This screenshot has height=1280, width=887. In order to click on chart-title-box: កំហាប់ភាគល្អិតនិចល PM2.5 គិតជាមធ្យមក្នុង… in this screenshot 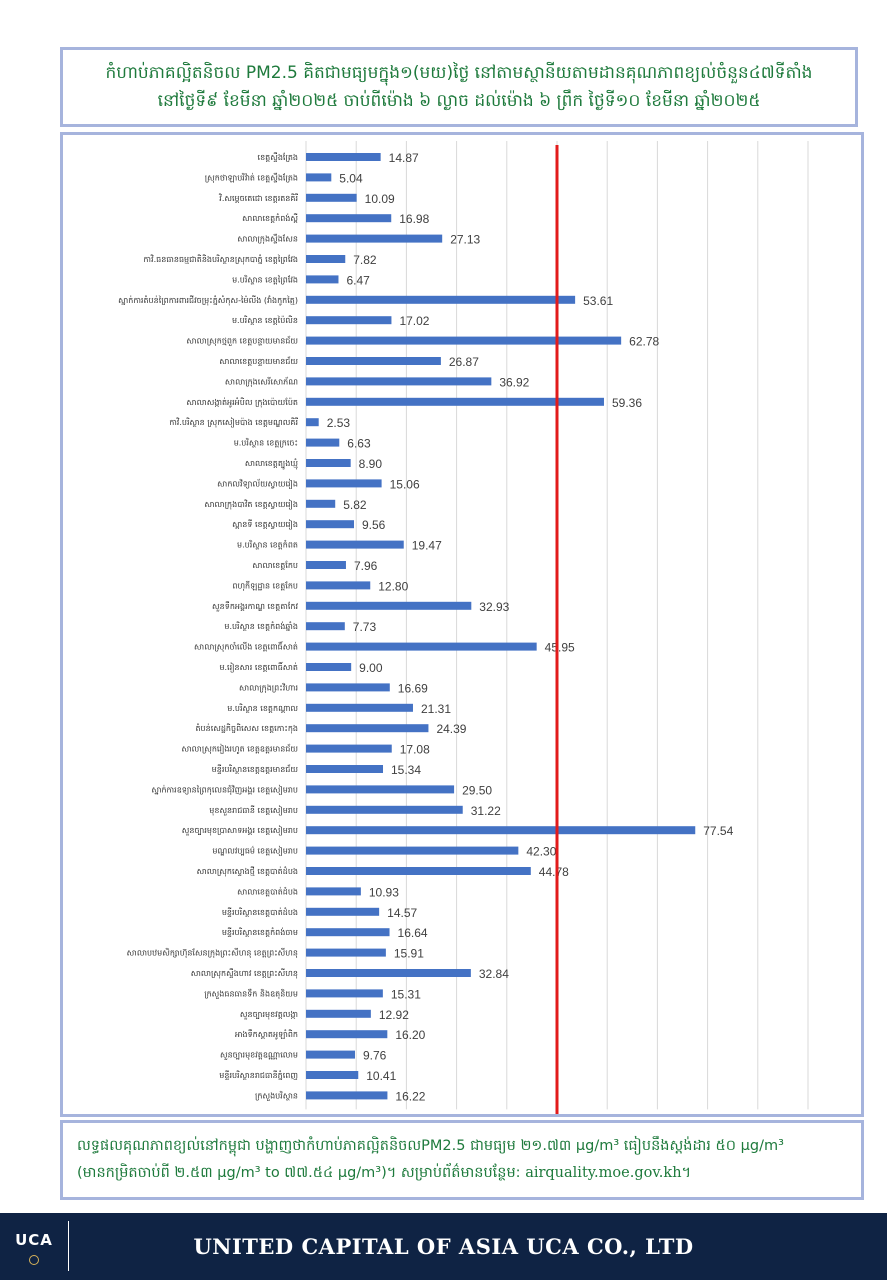, I will do `click(459, 87)`.